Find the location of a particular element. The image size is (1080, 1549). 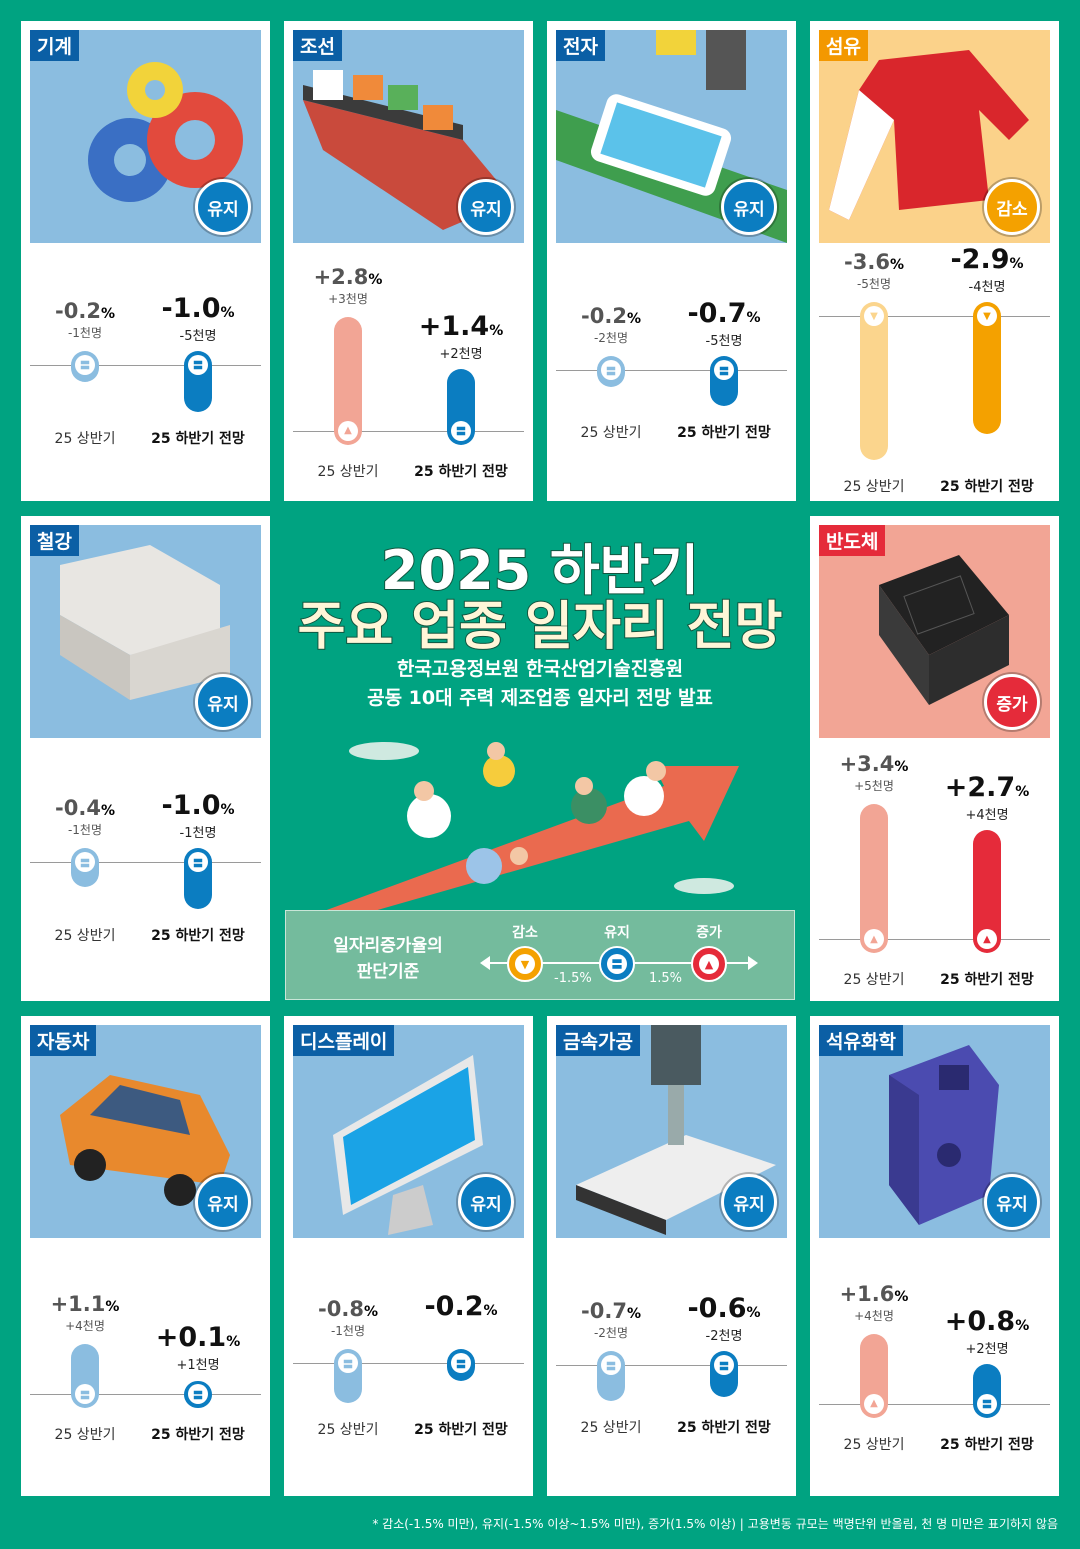

legend-title-line-1: 일자리증가율의 is located at coordinates (388, 946).